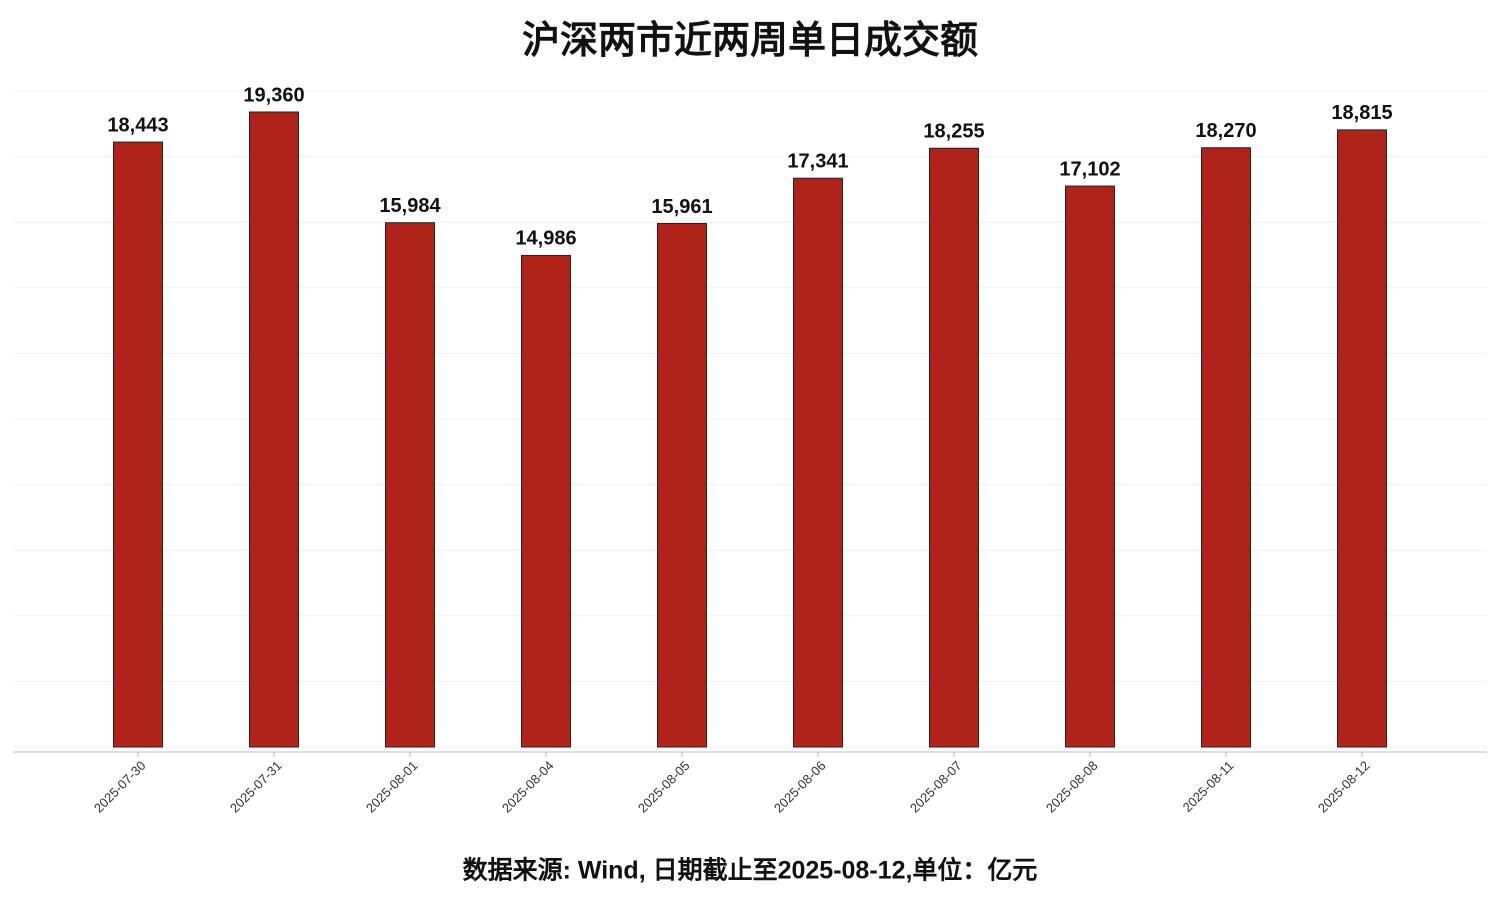 This screenshot has height=900, width=1500. What do you see at coordinates (1089, 169) in the screenshot?
I see `value-label: 17,102` at bounding box center [1089, 169].